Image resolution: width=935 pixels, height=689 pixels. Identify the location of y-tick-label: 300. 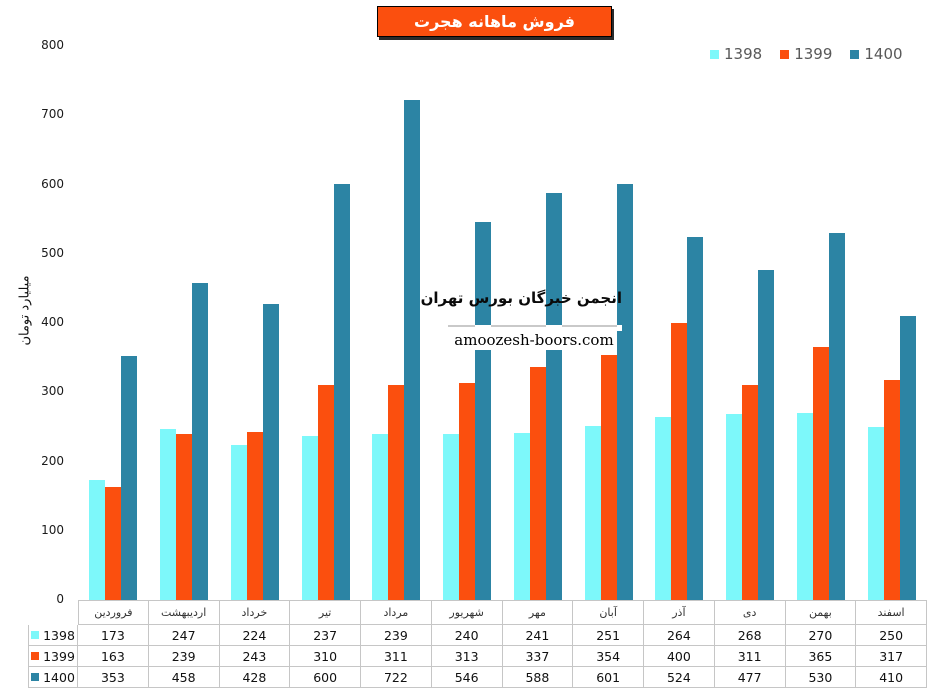
(52, 391).